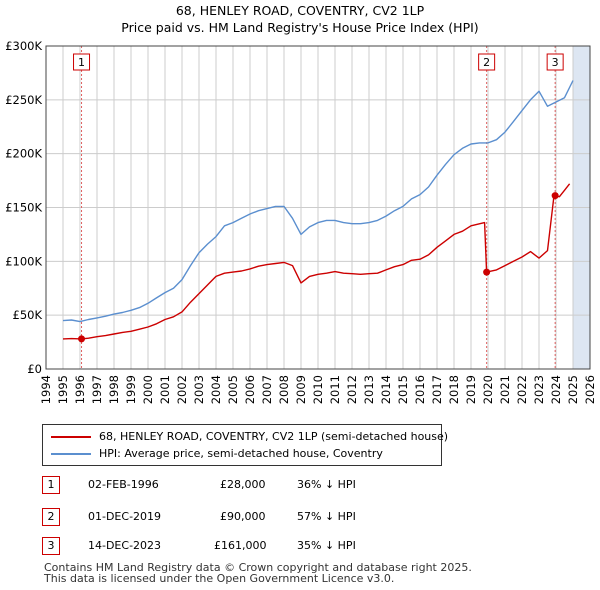 The image size is (600, 590). Describe the element at coordinates (23, 154) in the screenshot. I see `y-tick-label: £200K` at that location.